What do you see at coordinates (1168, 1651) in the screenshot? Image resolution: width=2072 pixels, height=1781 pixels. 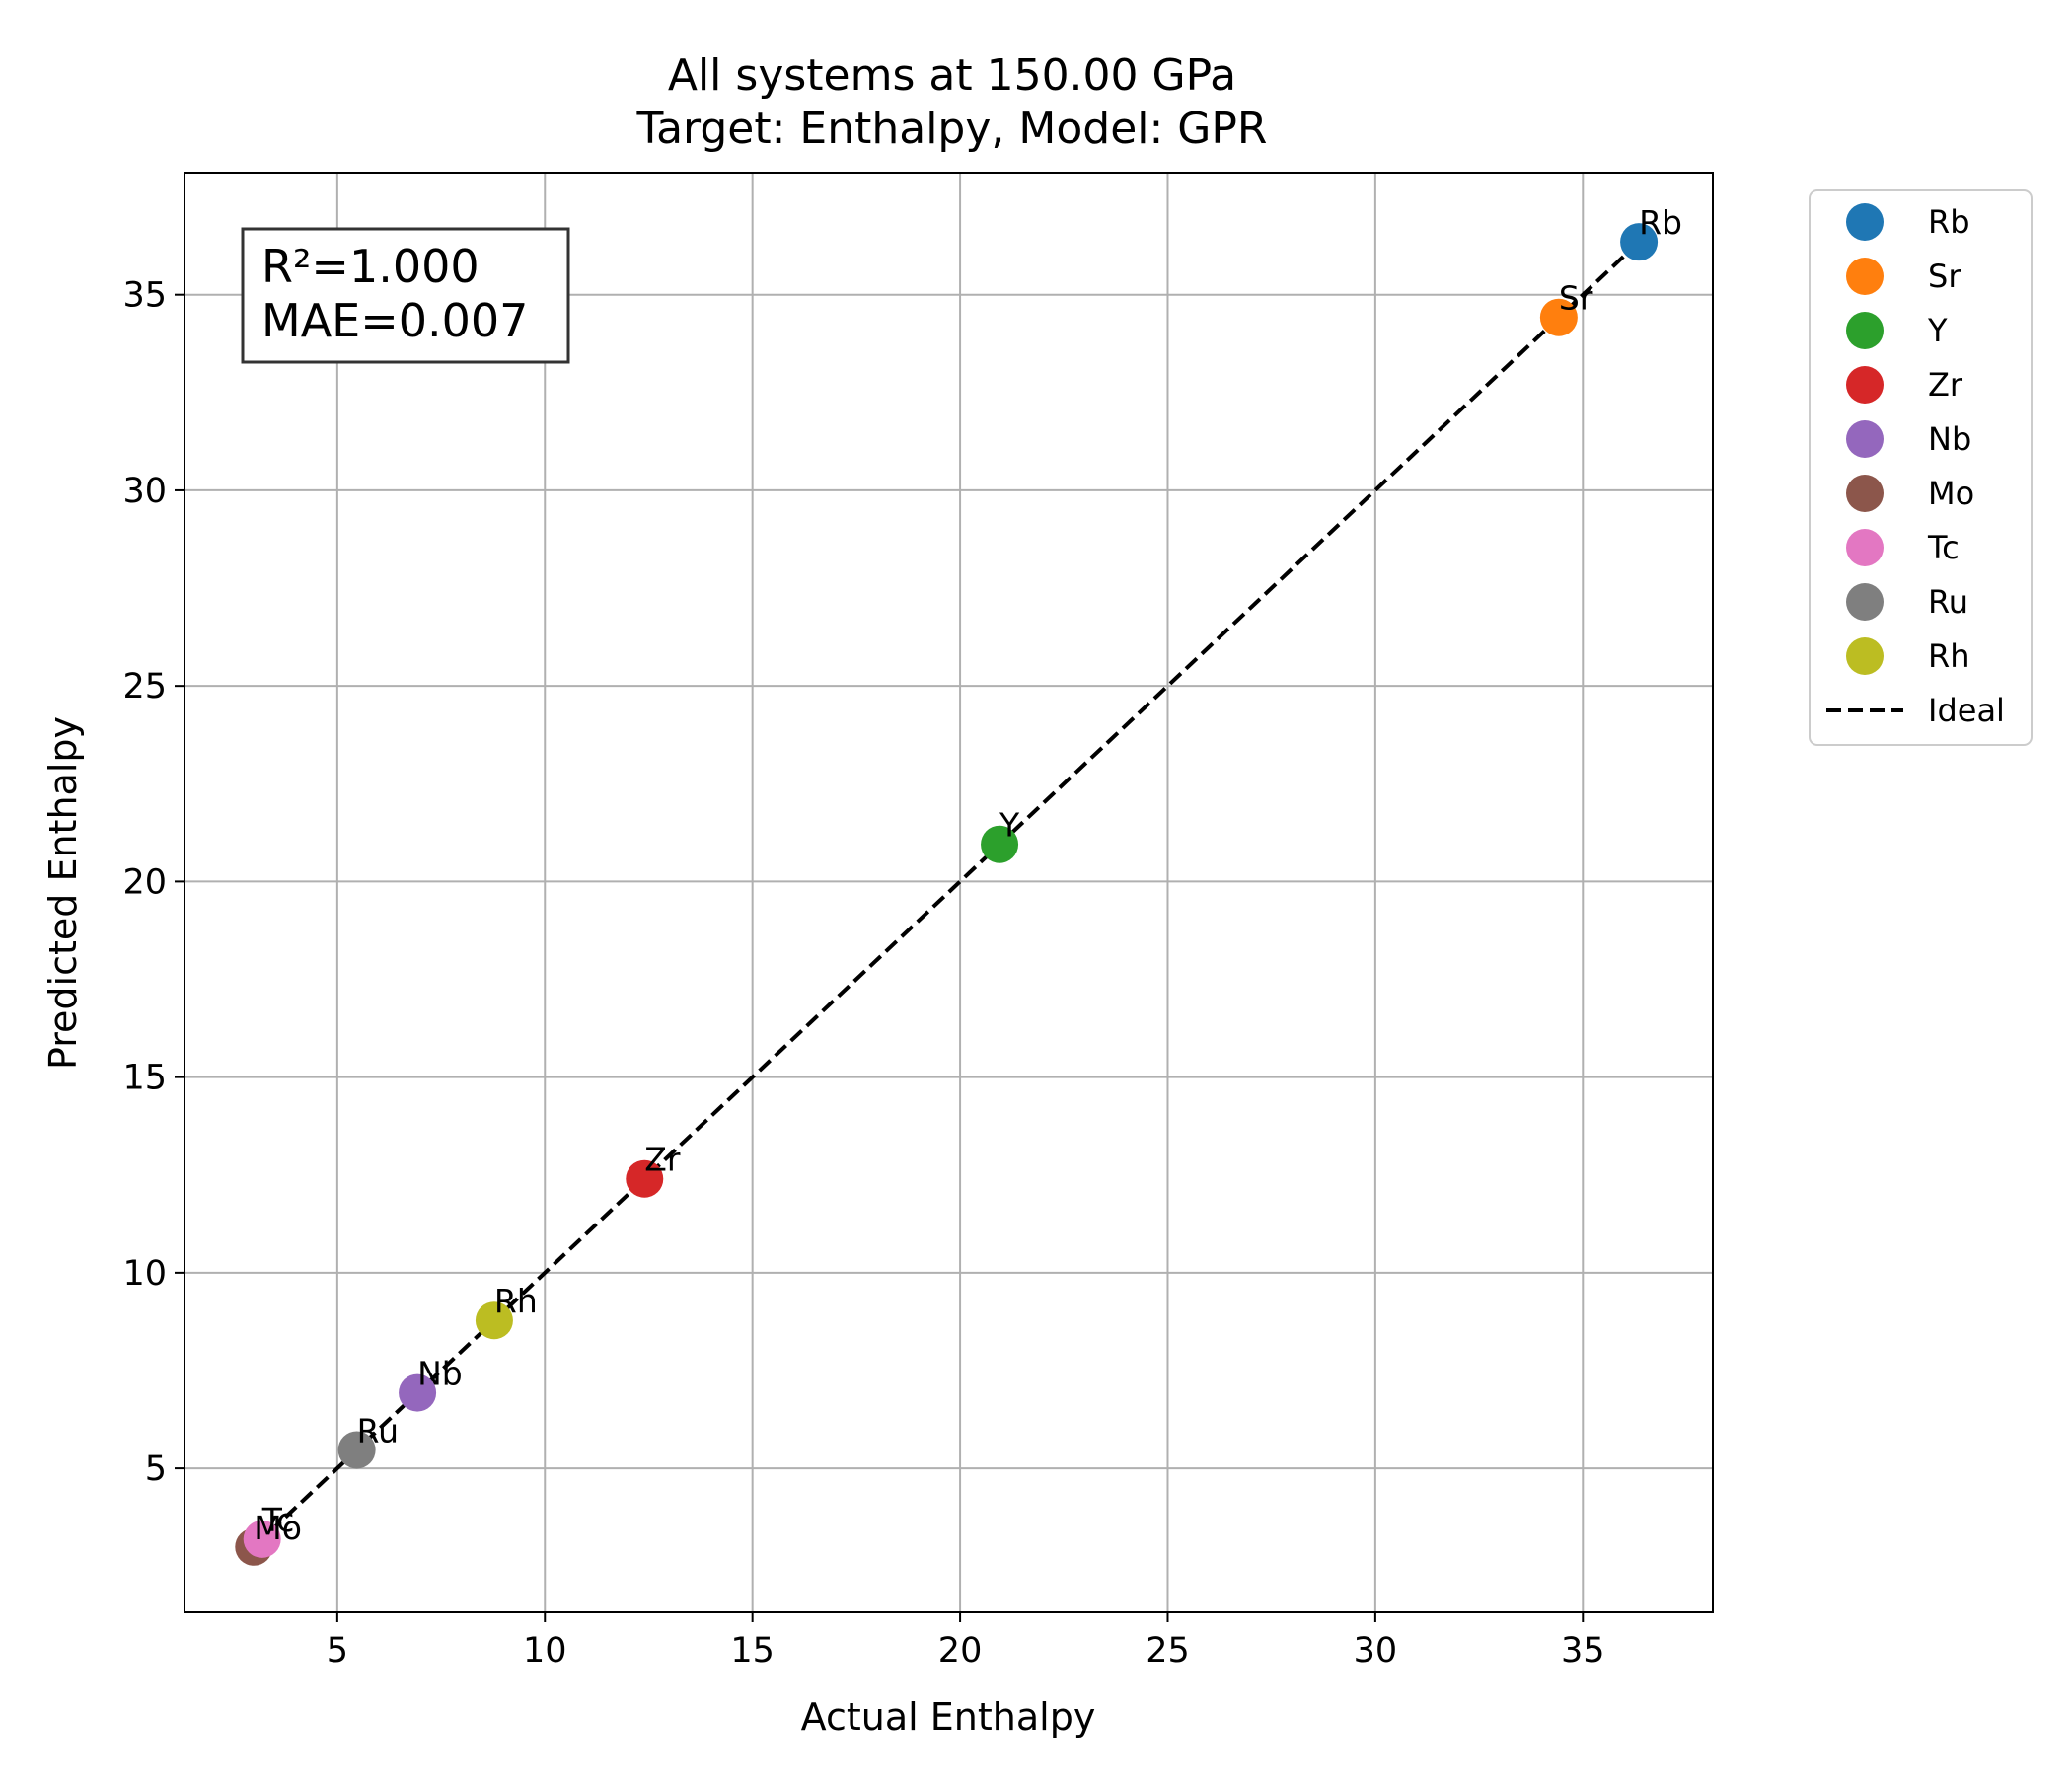 I see `x-tick-label: 25` at bounding box center [1168, 1651].